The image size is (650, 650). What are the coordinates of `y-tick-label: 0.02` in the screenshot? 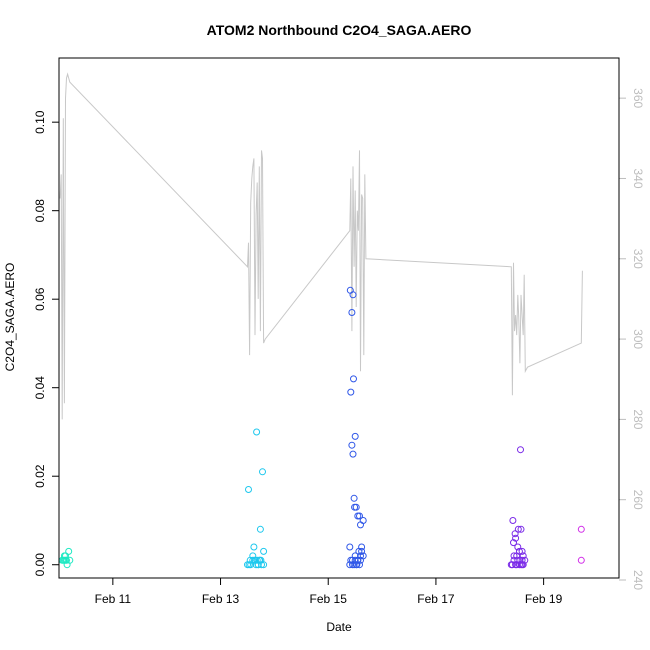 It's located at (40, 476).